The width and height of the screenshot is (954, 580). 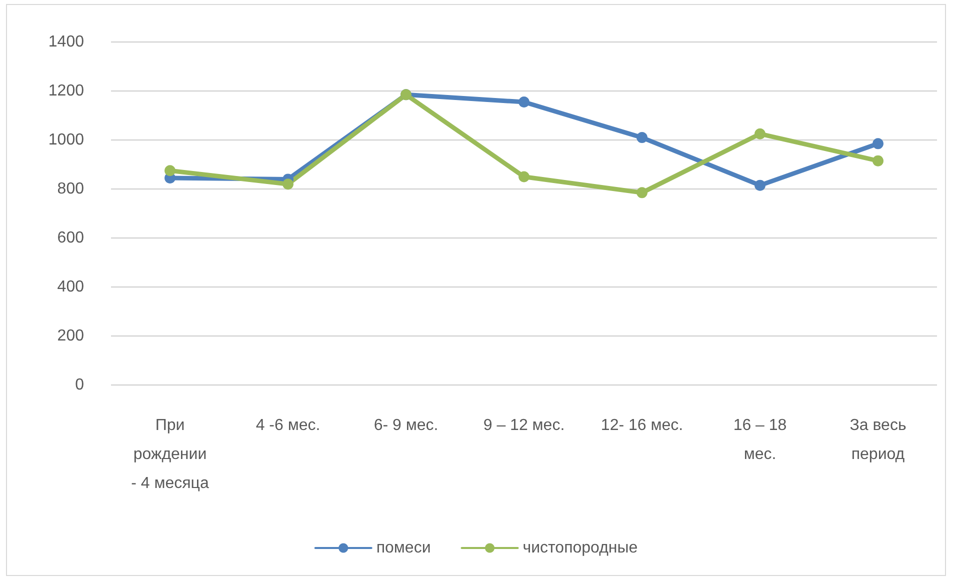 I want to click on y-tick-label: 600, so click(x=70, y=238).